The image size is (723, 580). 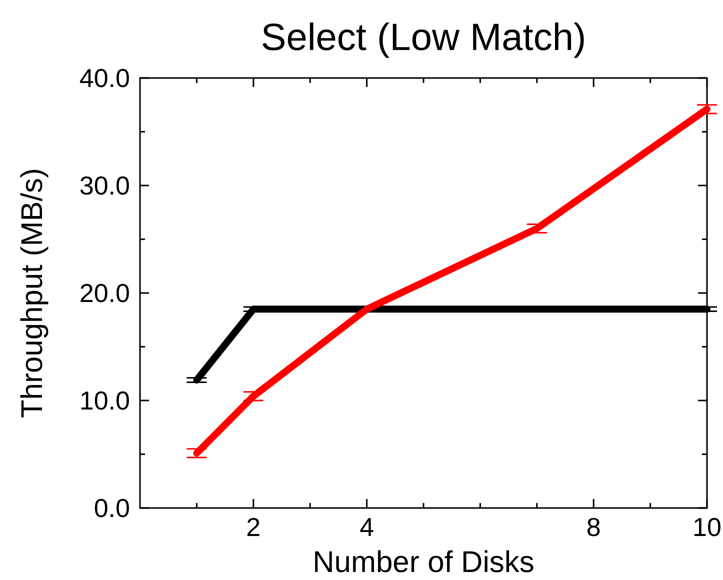 What do you see at coordinates (707, 527) in the screenshot?
I see `x-tick-label: 10` at bounding box center [707, 527].